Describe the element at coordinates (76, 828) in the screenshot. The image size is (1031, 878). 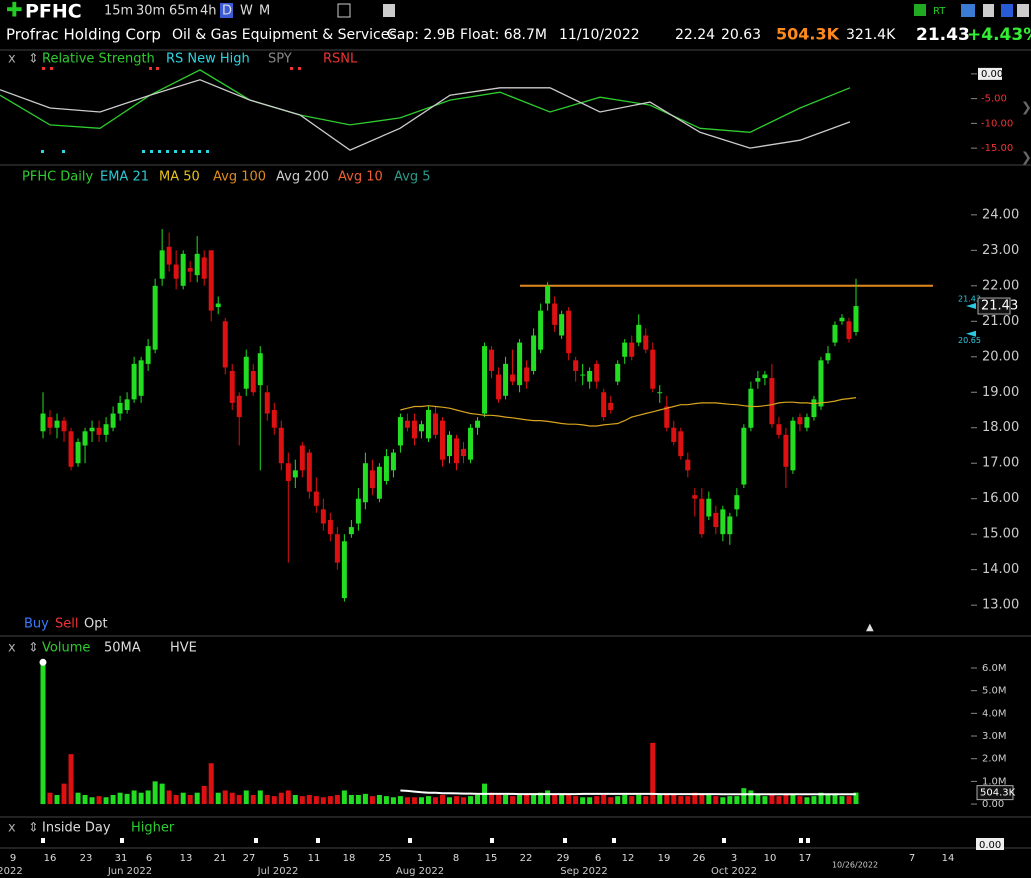
I see `legend-item: Inside Day` at that location.